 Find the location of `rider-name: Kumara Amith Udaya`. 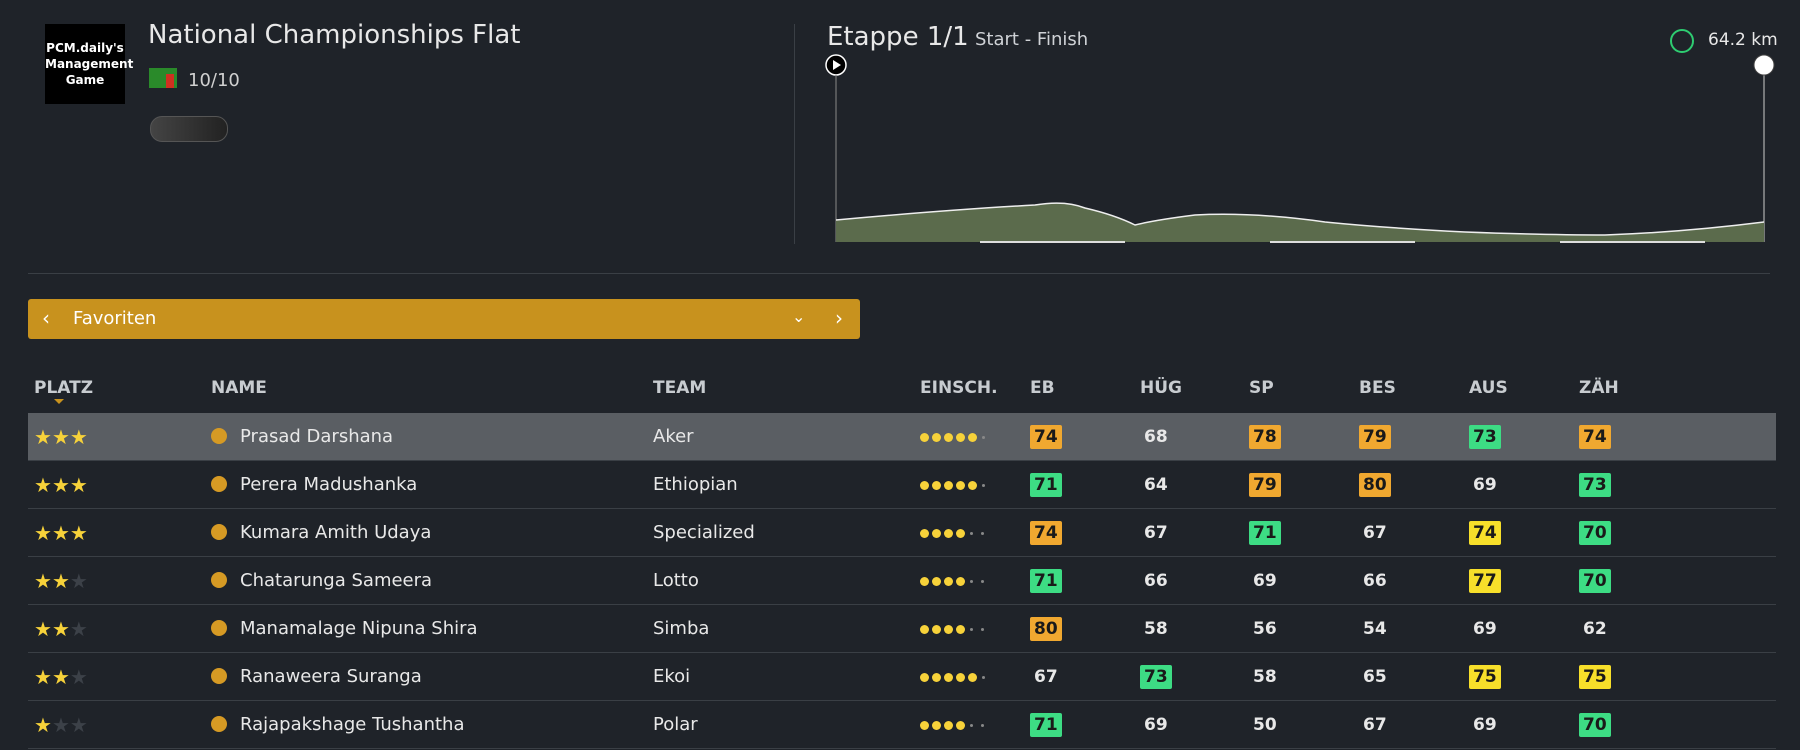

rider-name: Kumara Amith Udaya is located at coordinates (336, 532).